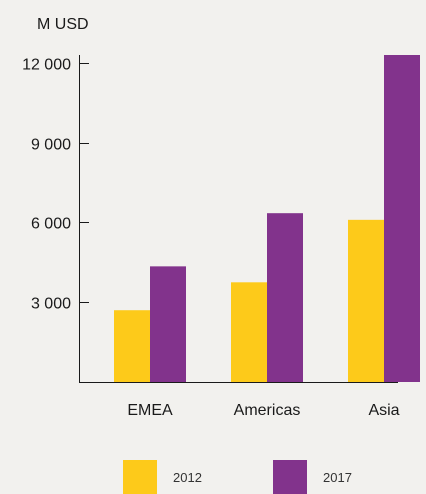  What do you see at coordinates (237, 477) in the screenshot?
I see `legend: 2012 2017` at bounding box center [237, 477].